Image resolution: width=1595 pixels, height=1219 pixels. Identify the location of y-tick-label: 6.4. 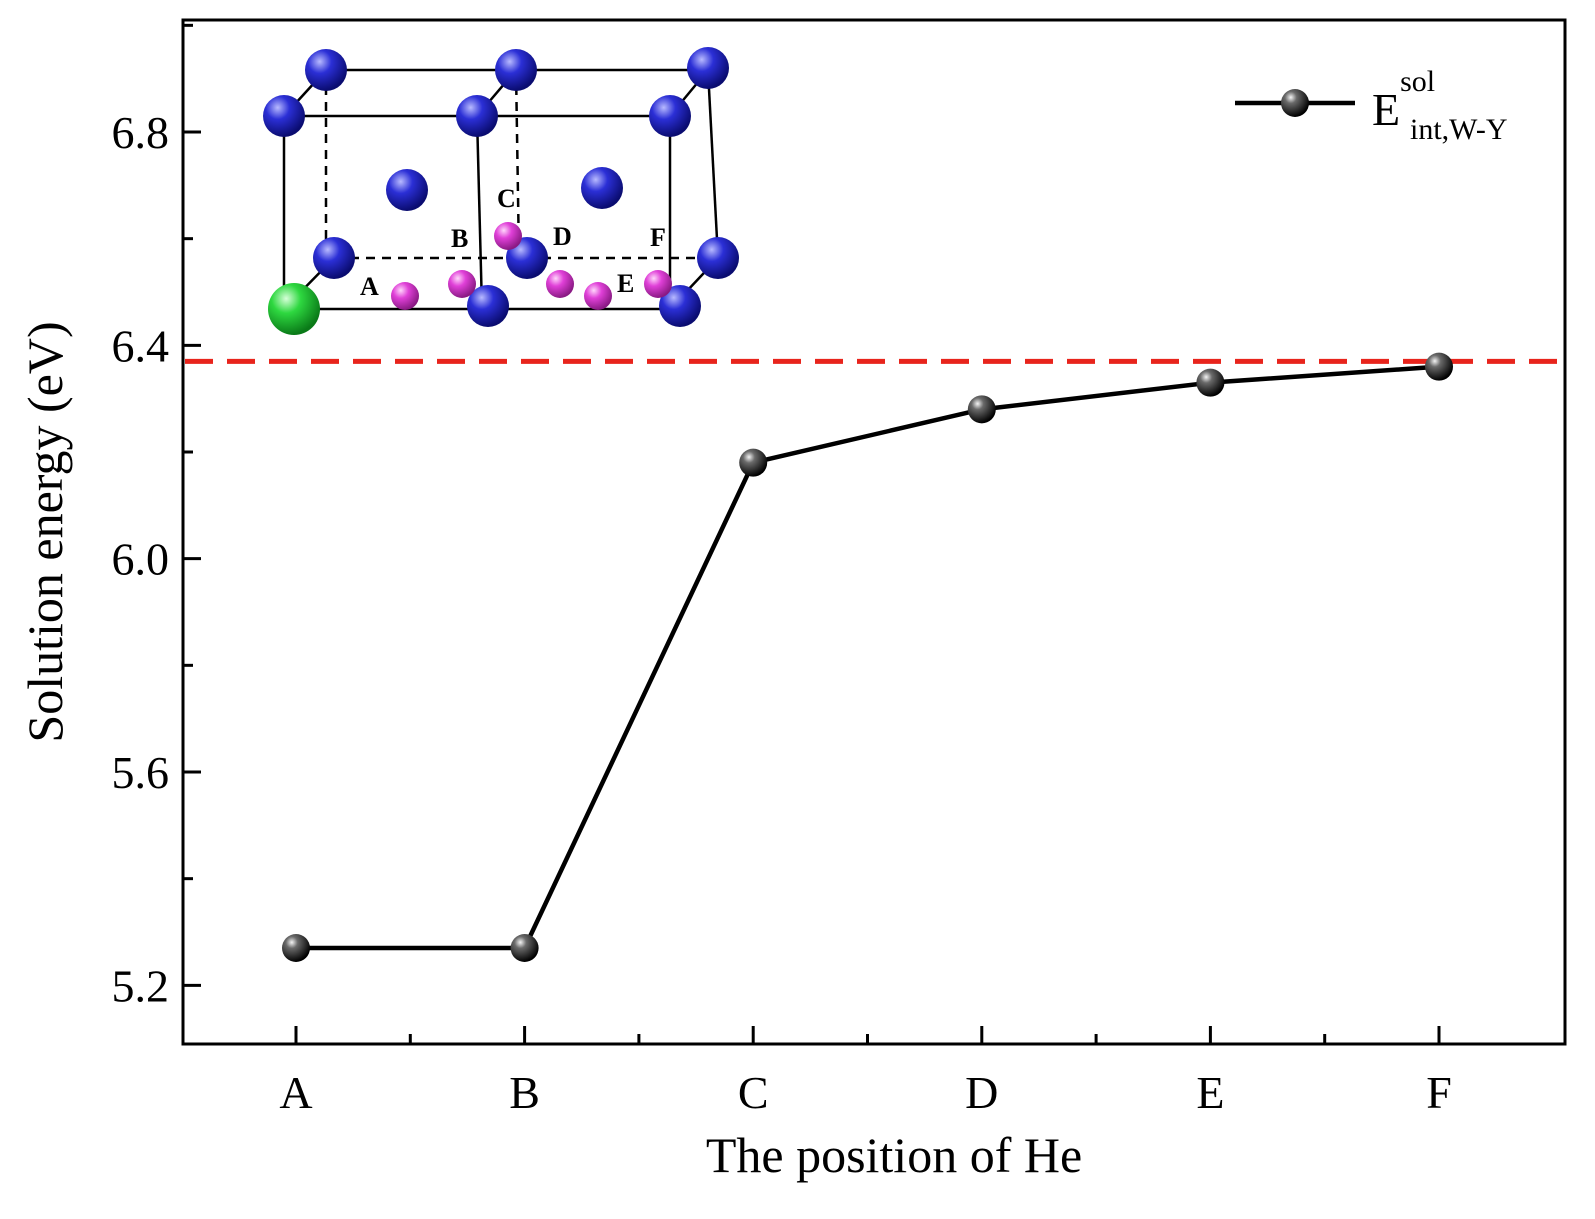
(141, 345).